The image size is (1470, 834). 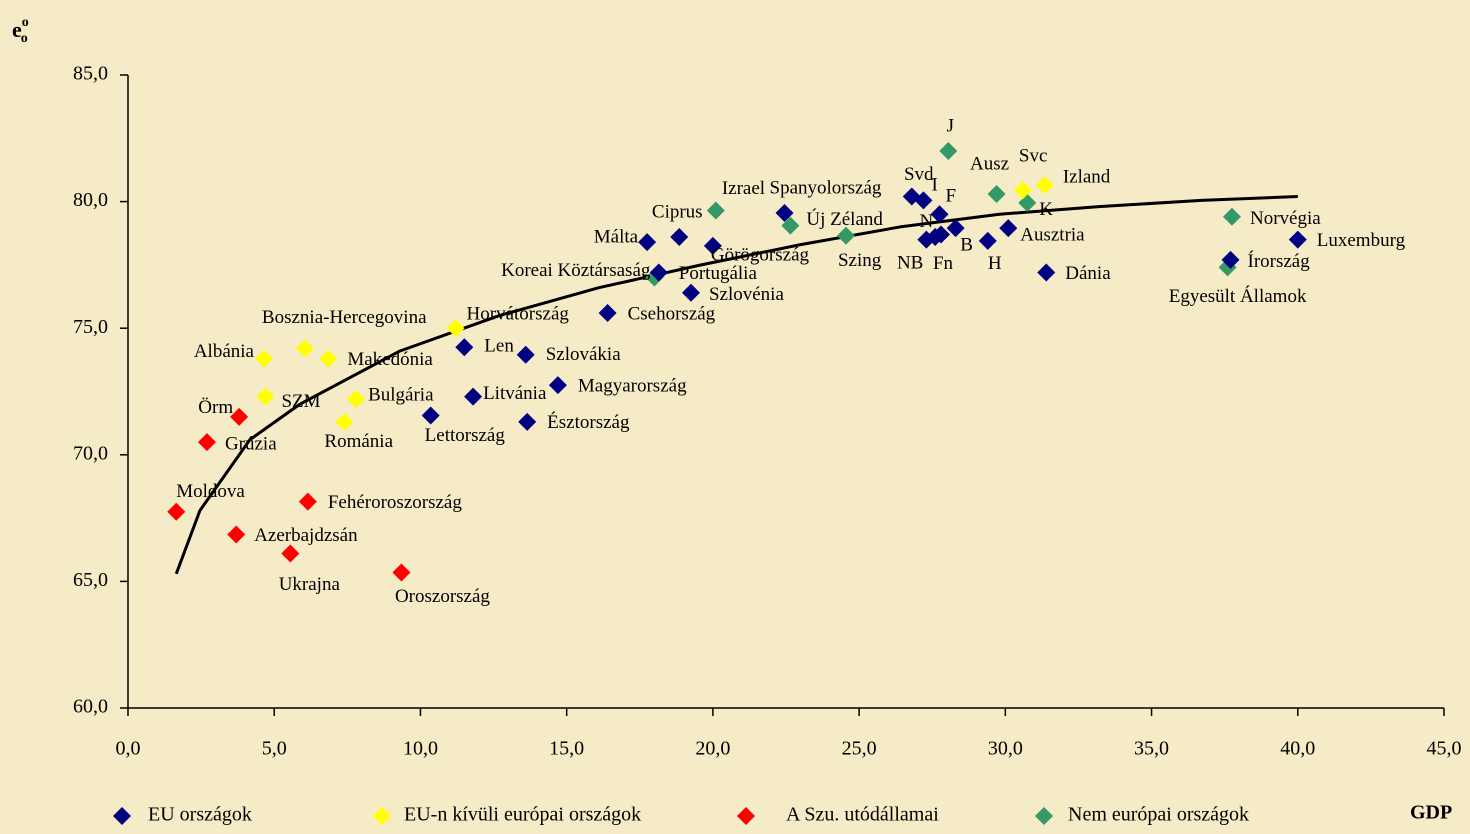 I want to click on point-label: Grúzia, so click(x=251, y=443).